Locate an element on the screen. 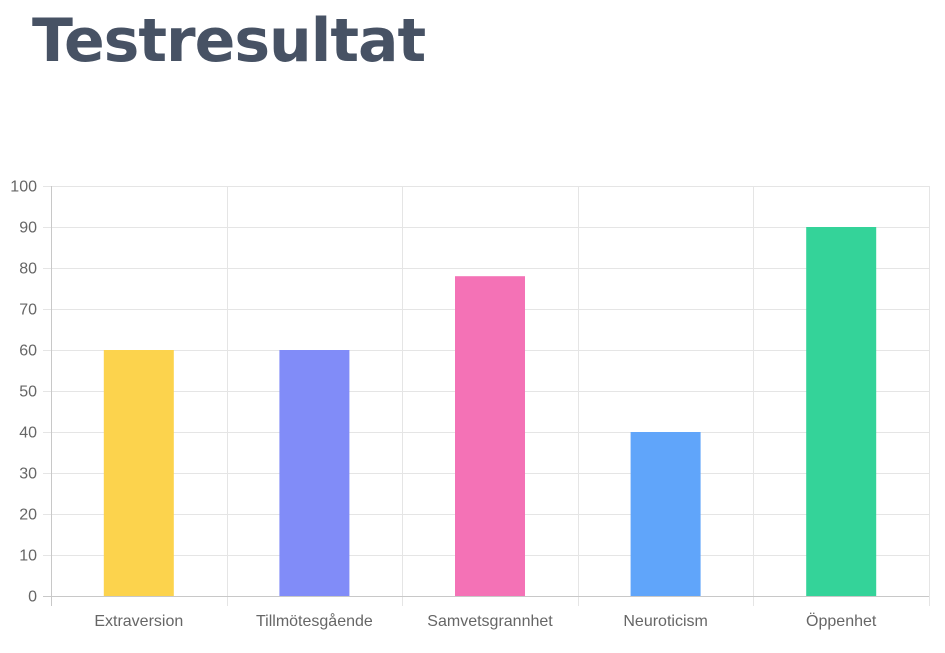 The image size is (945, 653). y-tick-label: 50 is located at coordinates (28, 392).